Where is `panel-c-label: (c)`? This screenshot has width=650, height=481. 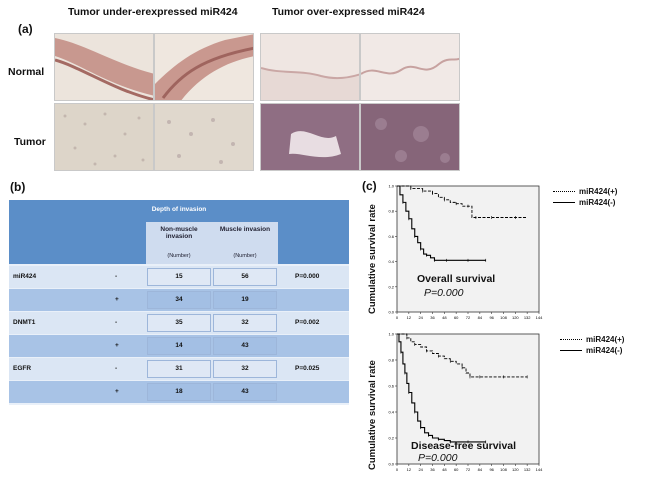
panel-c-label: (c) is located at coordinates (369, 186).